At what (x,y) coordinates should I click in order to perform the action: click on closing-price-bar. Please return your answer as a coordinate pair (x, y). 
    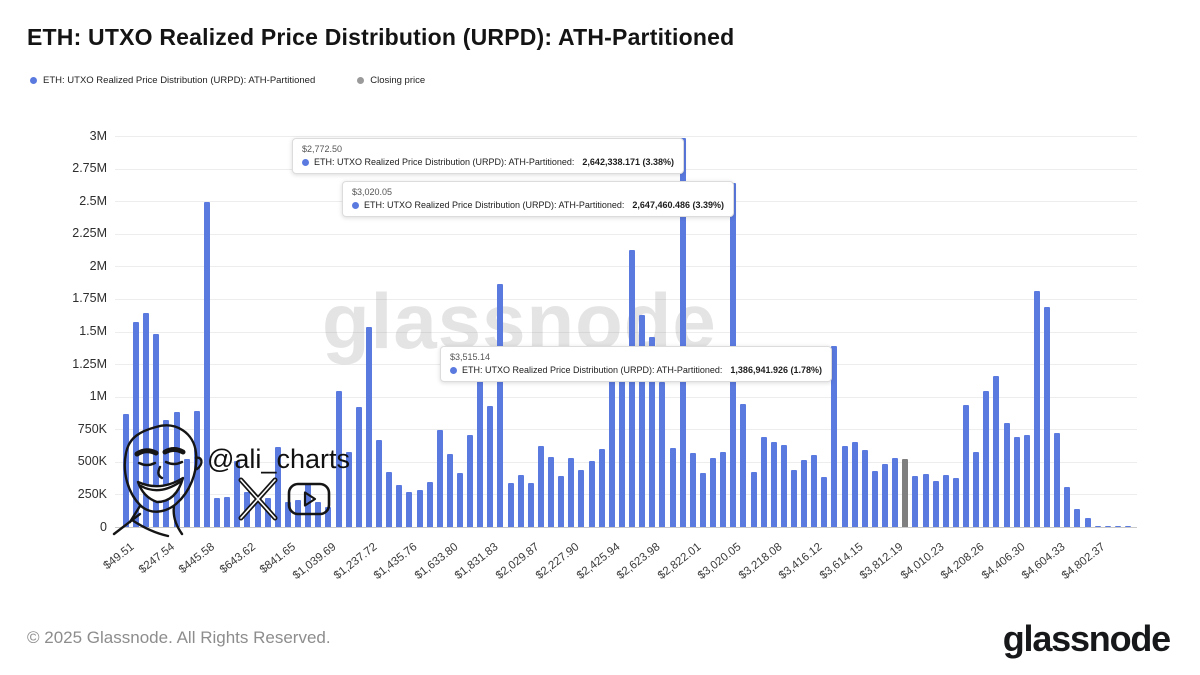
    Looking at the image, I should click on (905, 493).